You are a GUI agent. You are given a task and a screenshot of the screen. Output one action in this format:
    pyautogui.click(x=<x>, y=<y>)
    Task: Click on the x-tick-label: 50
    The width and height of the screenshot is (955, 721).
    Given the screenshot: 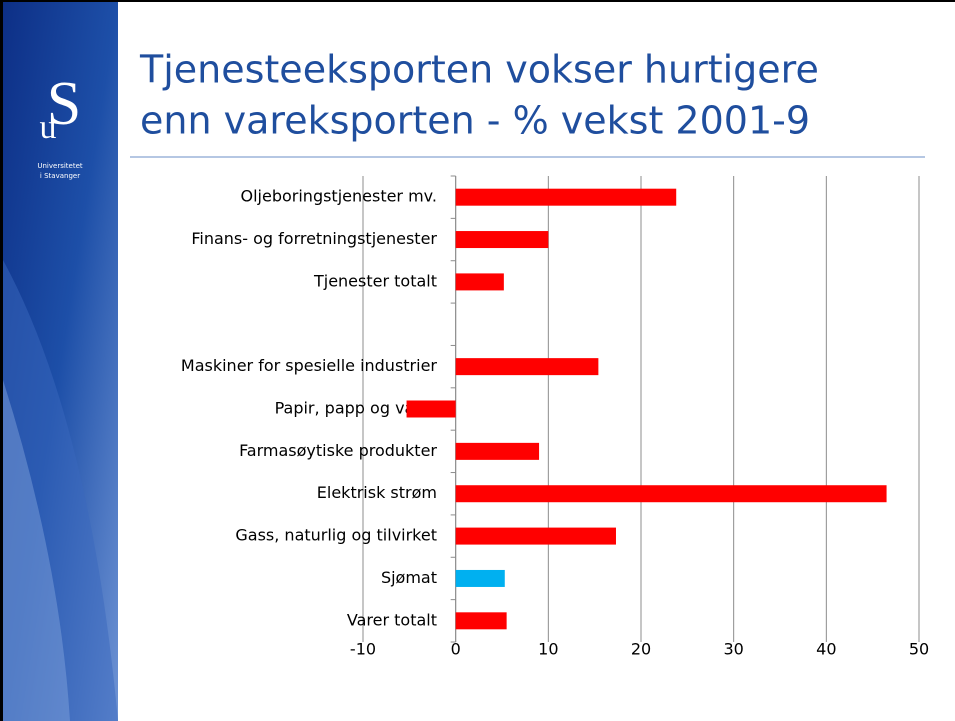 What is the action you would take?
    pyautogui.click(x=919, y=649)
    